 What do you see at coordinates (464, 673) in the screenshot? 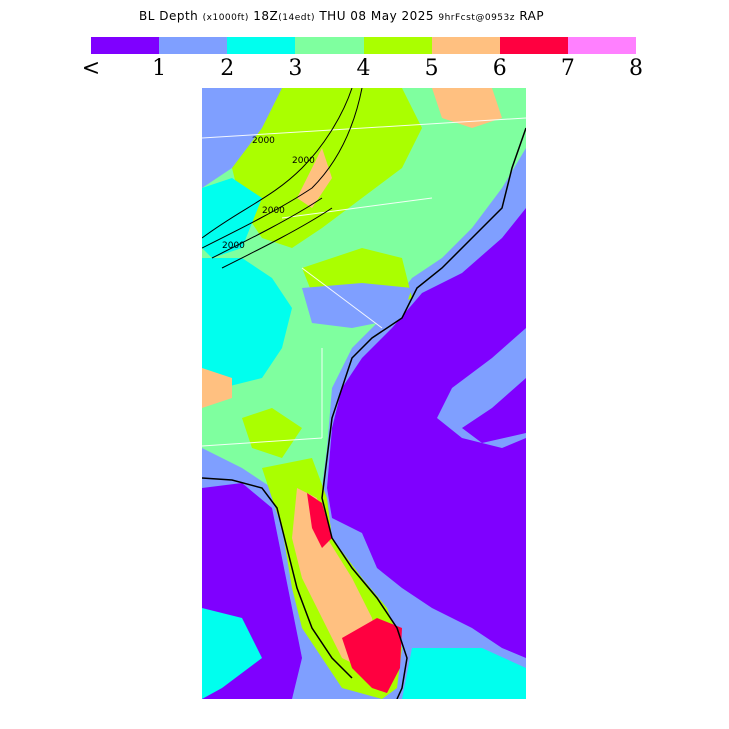
I see `straits-patch-cyan` at bounding box center [464, 673].